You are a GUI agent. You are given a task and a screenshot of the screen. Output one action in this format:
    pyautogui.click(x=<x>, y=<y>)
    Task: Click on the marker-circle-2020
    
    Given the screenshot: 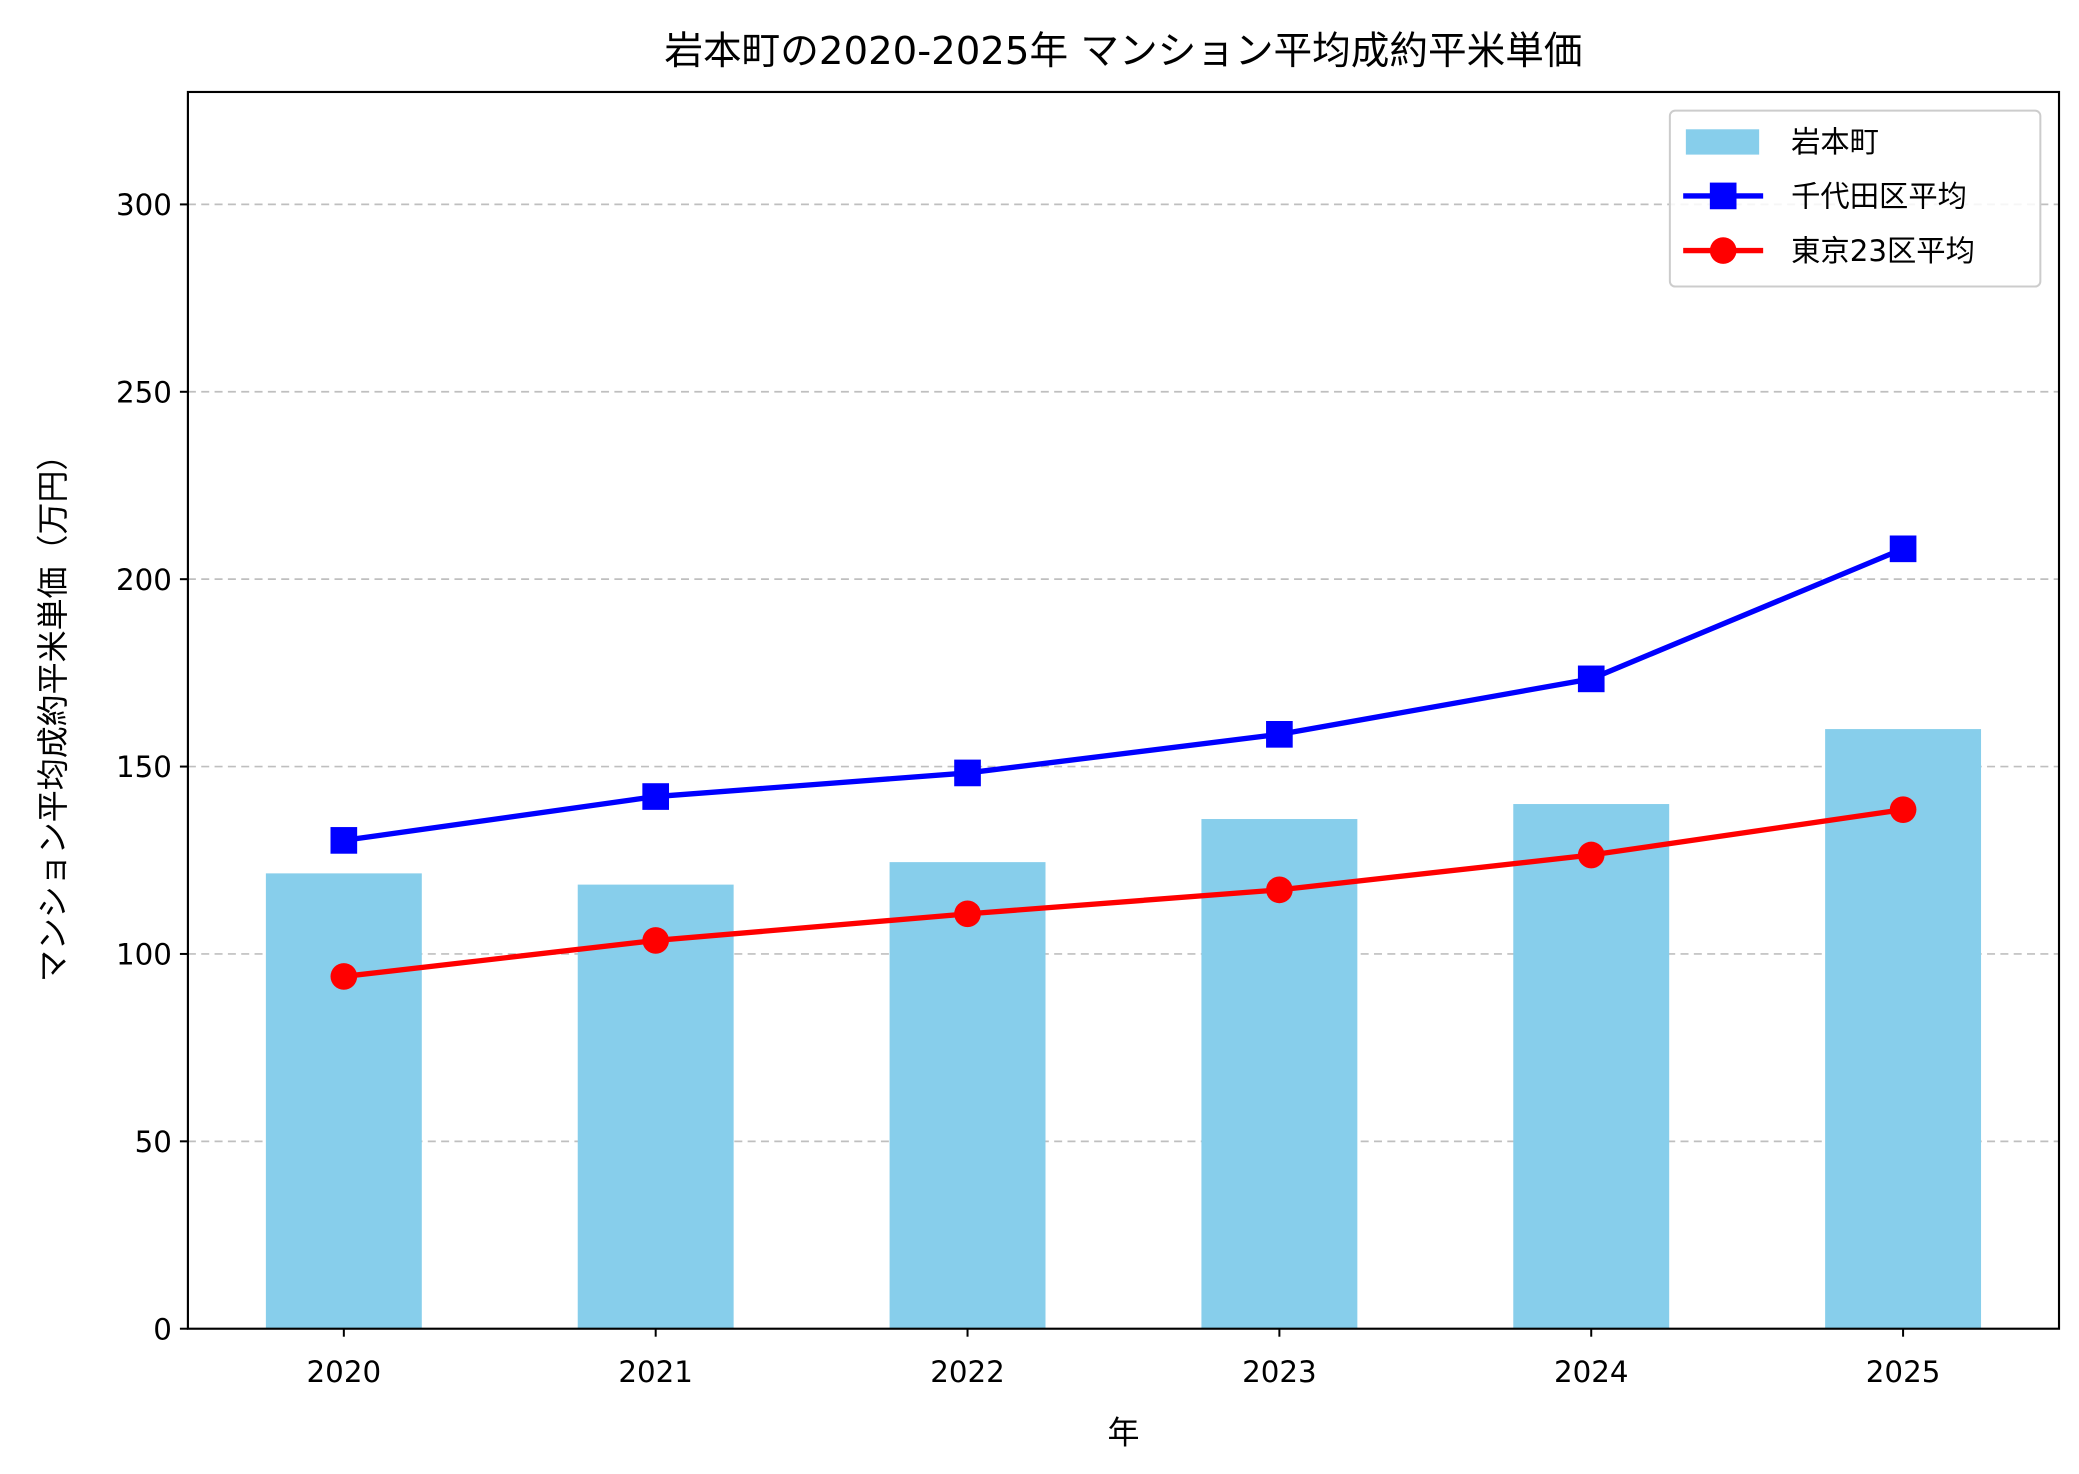 What is the action you would take?
    pyautogui.click(x=344, y=976)
    